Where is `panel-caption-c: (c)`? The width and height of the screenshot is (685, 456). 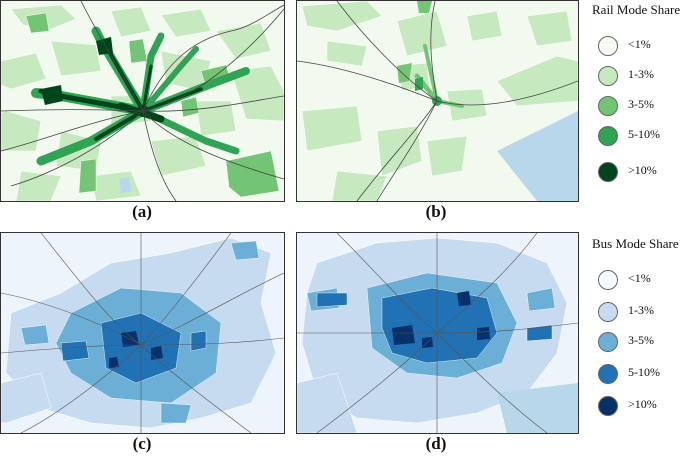 panel-caption-c: (c) is located at coordinates (142, 443).